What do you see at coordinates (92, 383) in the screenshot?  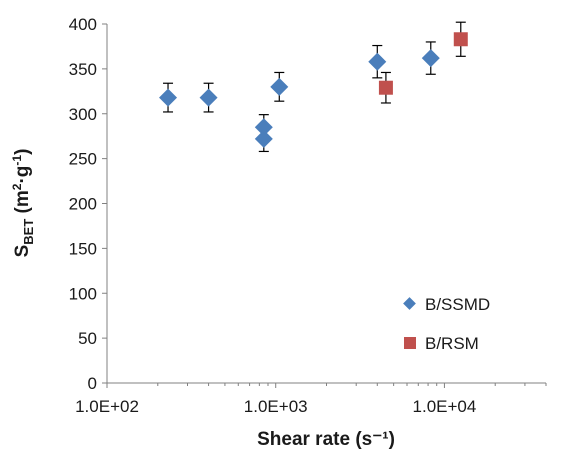 I see `y-tick-label: 0` at bounding box center [92, 383].